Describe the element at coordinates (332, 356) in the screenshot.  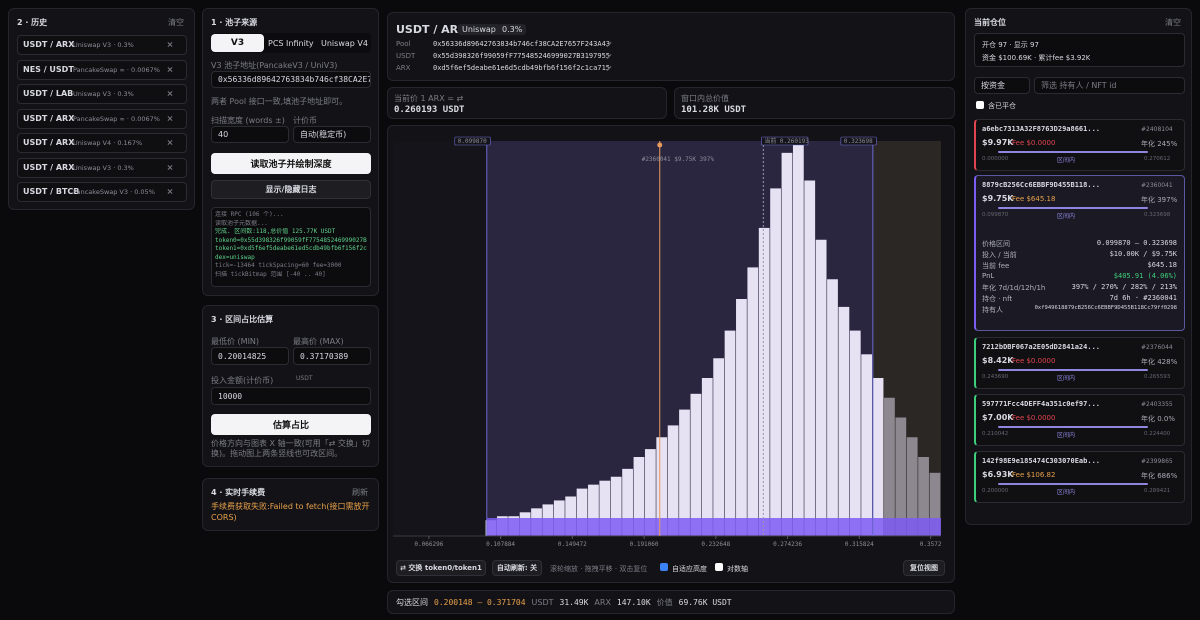
I see `max-input: 0.37170389` at that location.